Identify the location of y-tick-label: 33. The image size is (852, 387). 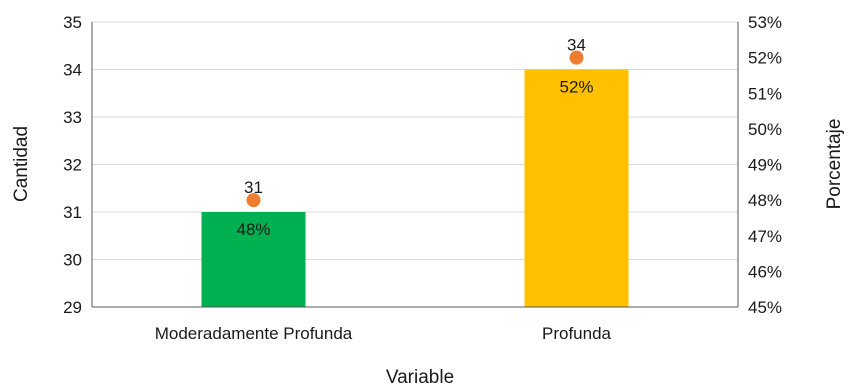
(72, 117).